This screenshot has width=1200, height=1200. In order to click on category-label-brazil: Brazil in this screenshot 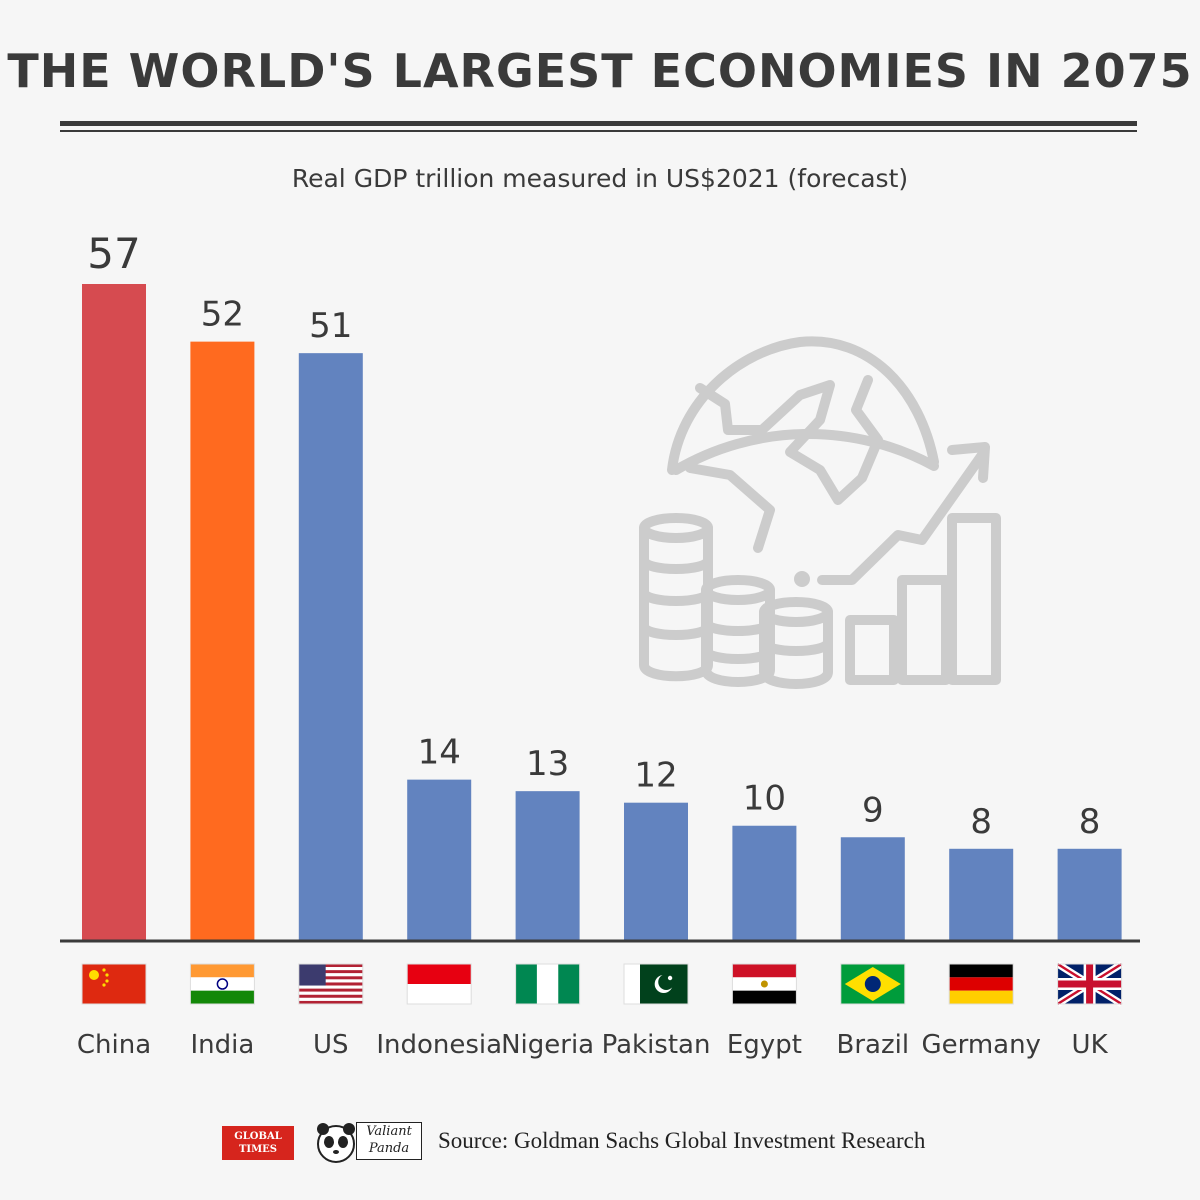, I will do `click(873, 1045)`.